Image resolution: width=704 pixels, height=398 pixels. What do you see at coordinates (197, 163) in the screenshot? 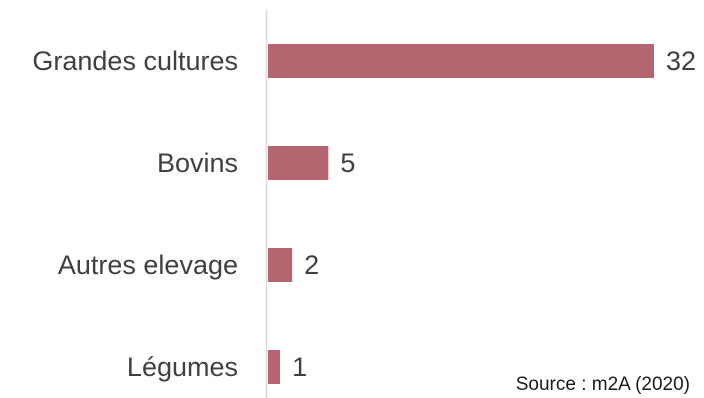
I see `category-label: Bovins` at bounding box center [197, 163].